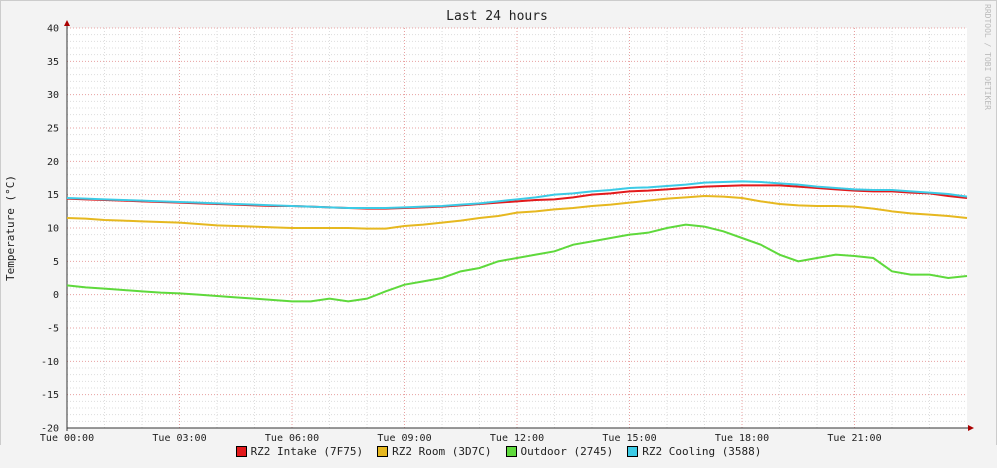 The height and width of the screenshot is (468, 997). What do you see at coordinates (497, 16) in the screenshot?
I see `chart-title: Last 24 hours` at bounding box center [497, 16].